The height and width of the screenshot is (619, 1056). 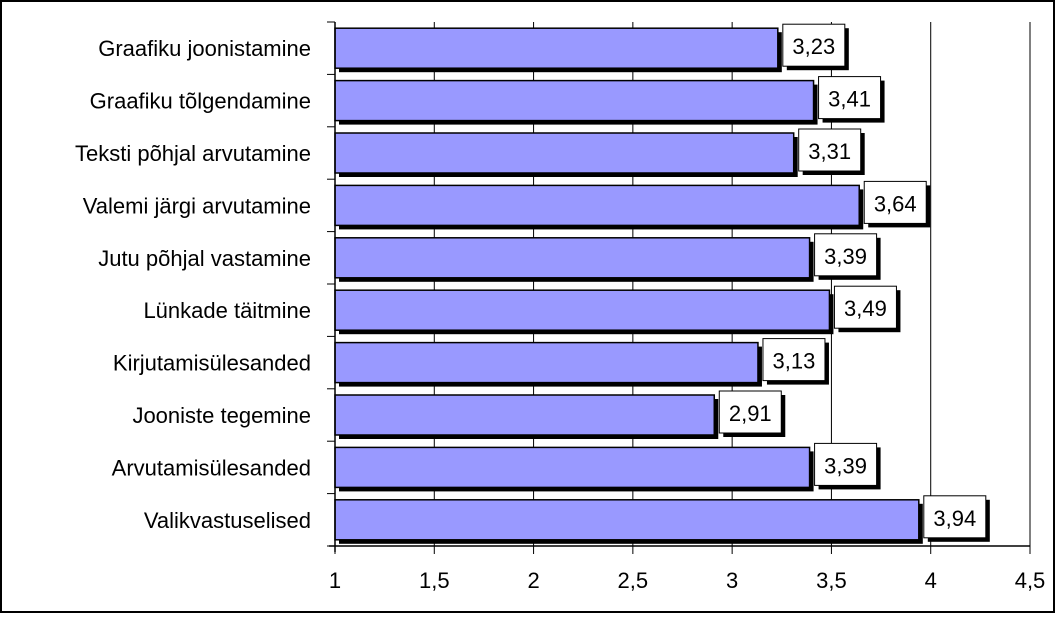 What do you see at coordinates (633, 580) in the screenshot?
I see `x-tick-label: 2,5` at bounding box center [633, 580].